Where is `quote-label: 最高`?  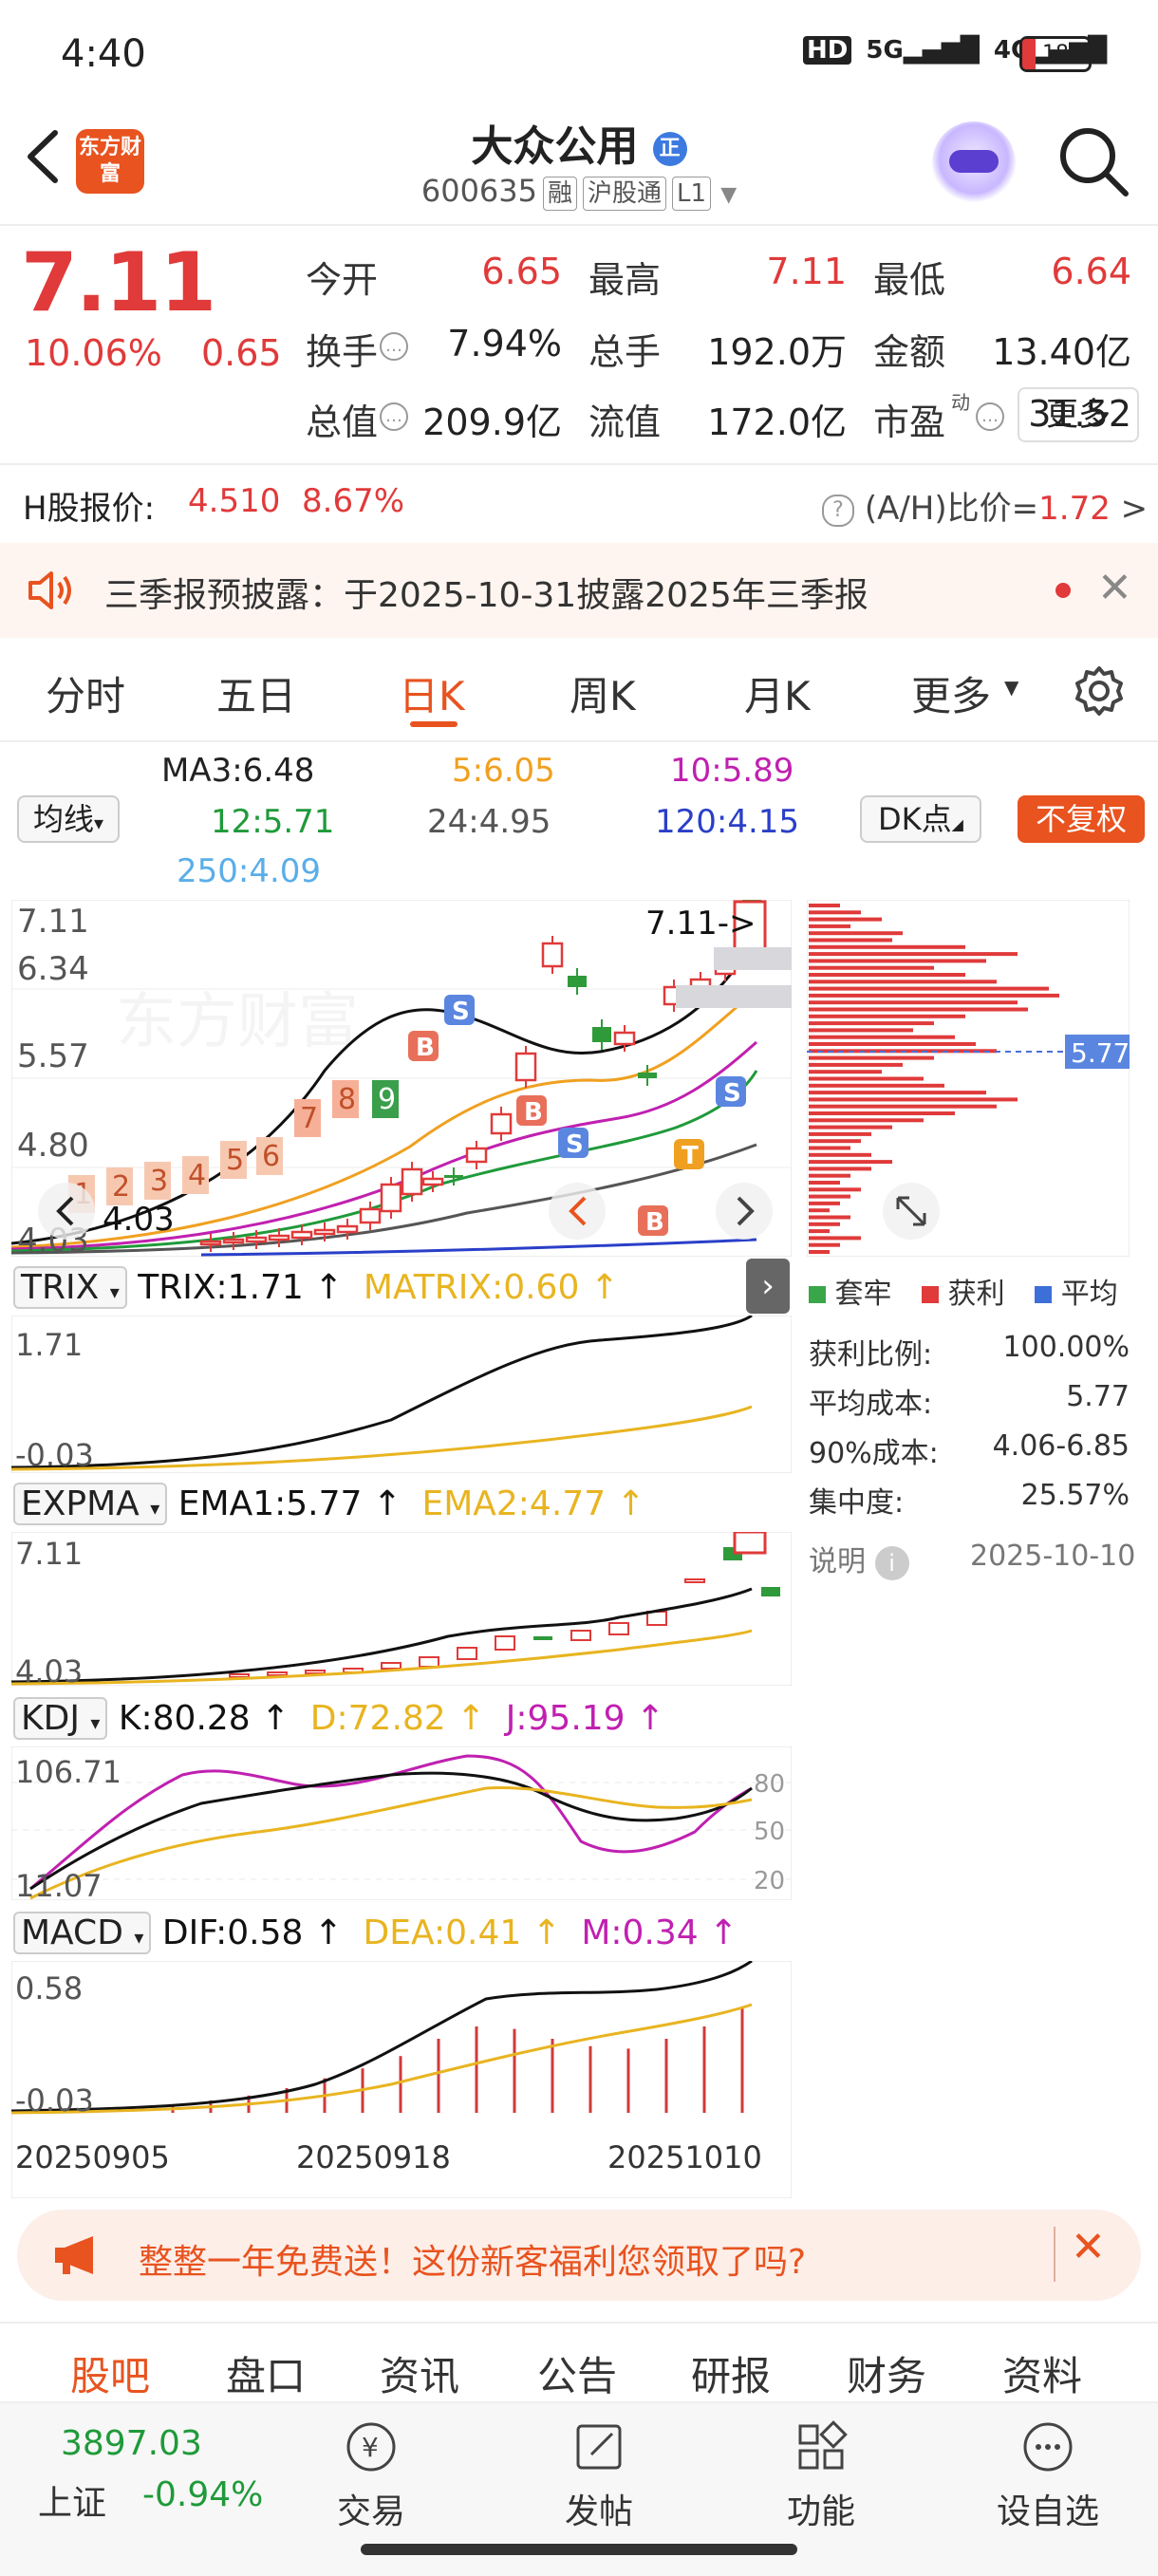 quote-label: 最高 is located at coordinates (625, 280).